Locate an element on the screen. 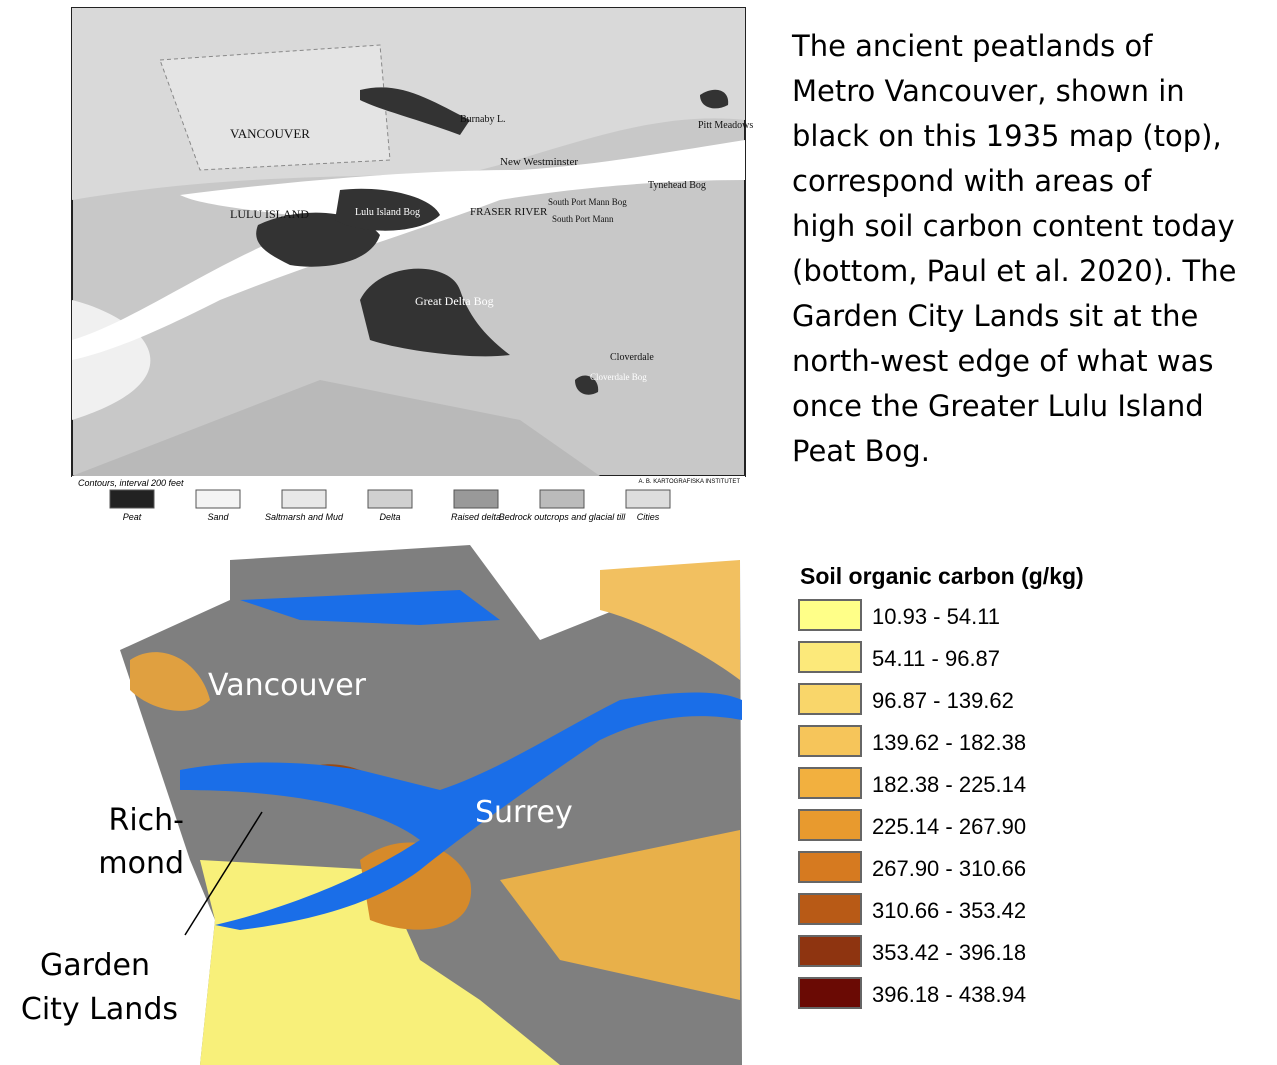 This screenshot has height=1065, width=1277. historic-map-label: Cloverdale is located at coordinates (632, 357).